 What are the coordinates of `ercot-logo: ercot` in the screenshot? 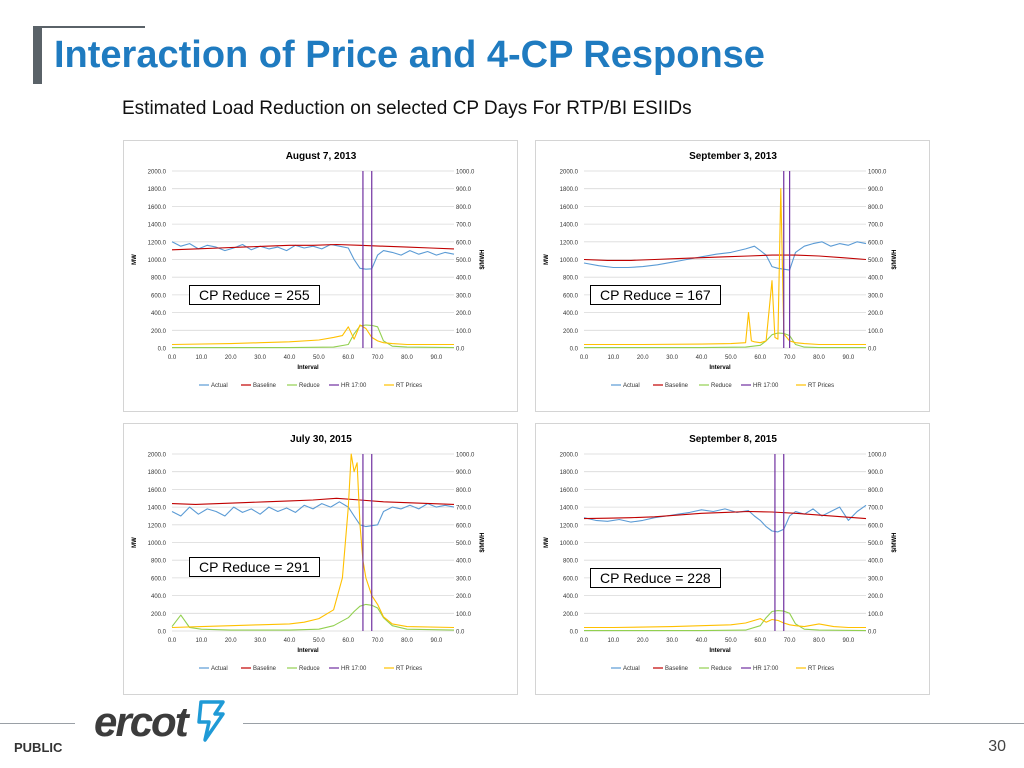 It's located at (160, 721).